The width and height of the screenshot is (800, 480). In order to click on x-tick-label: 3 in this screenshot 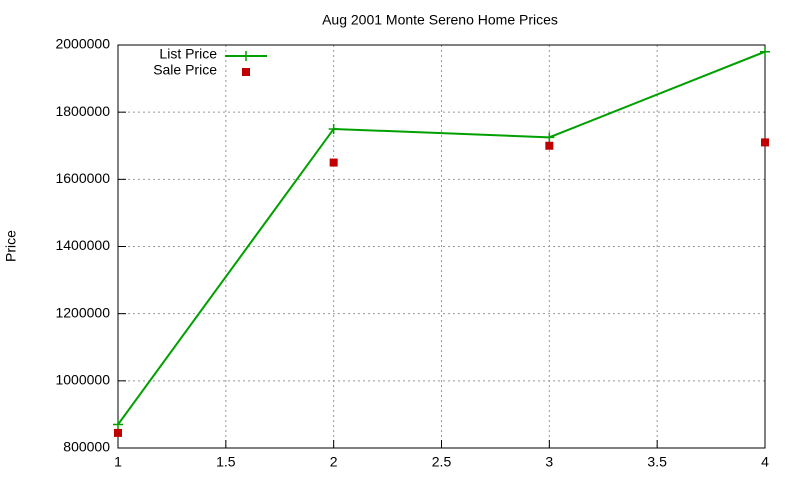, I will do `click(549, 462)`.